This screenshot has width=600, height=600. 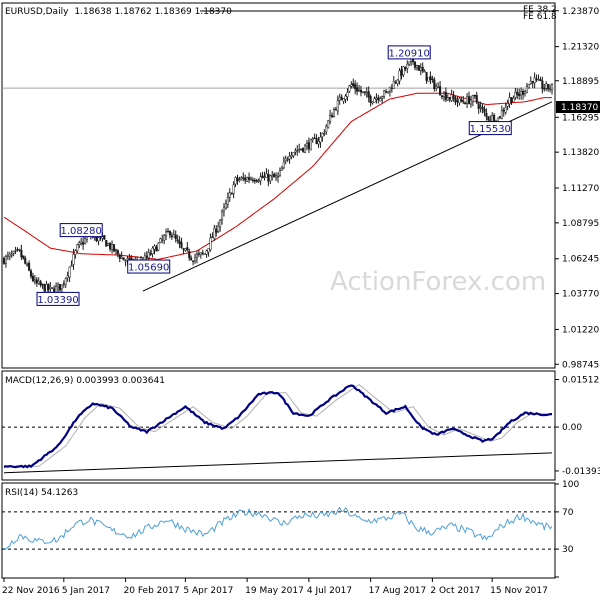 I want to click on price-annotation: 1.05690, so click(x=149, y=266).